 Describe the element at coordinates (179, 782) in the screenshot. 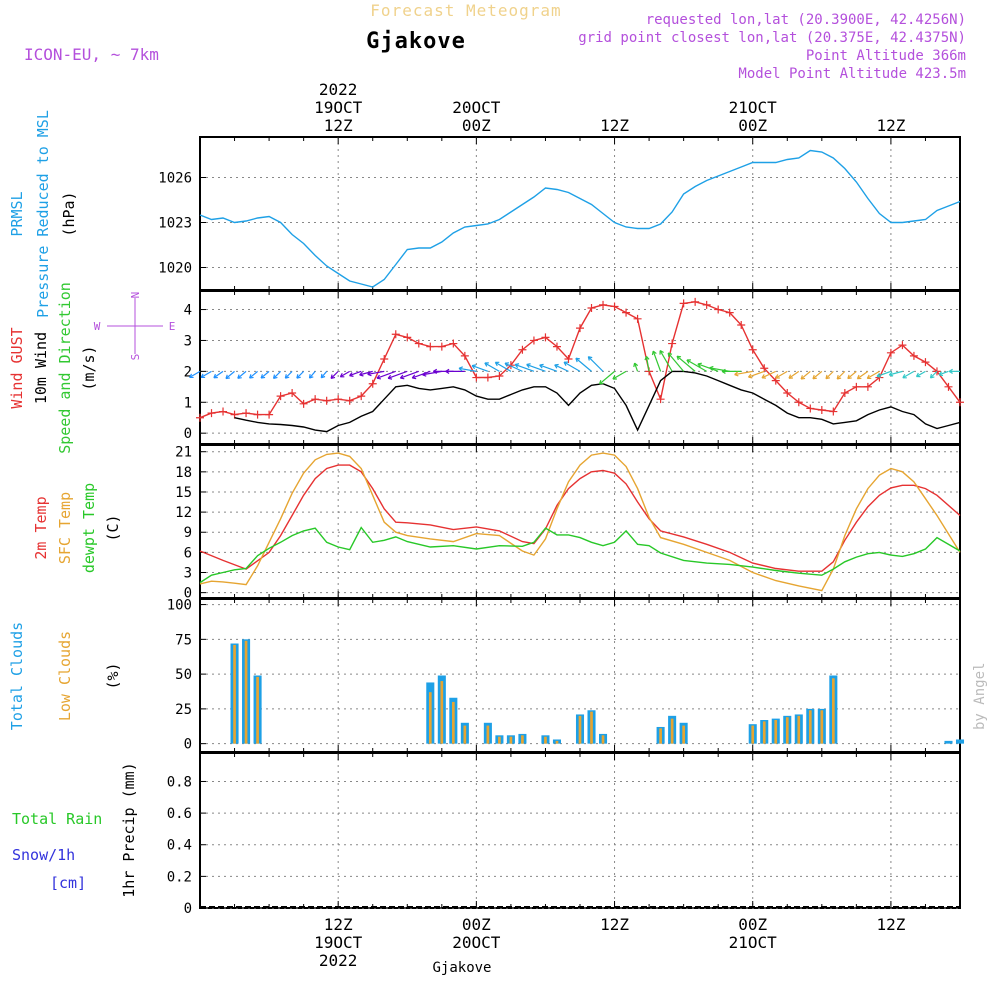

I see `y-tick-label: 0.8` at that location.